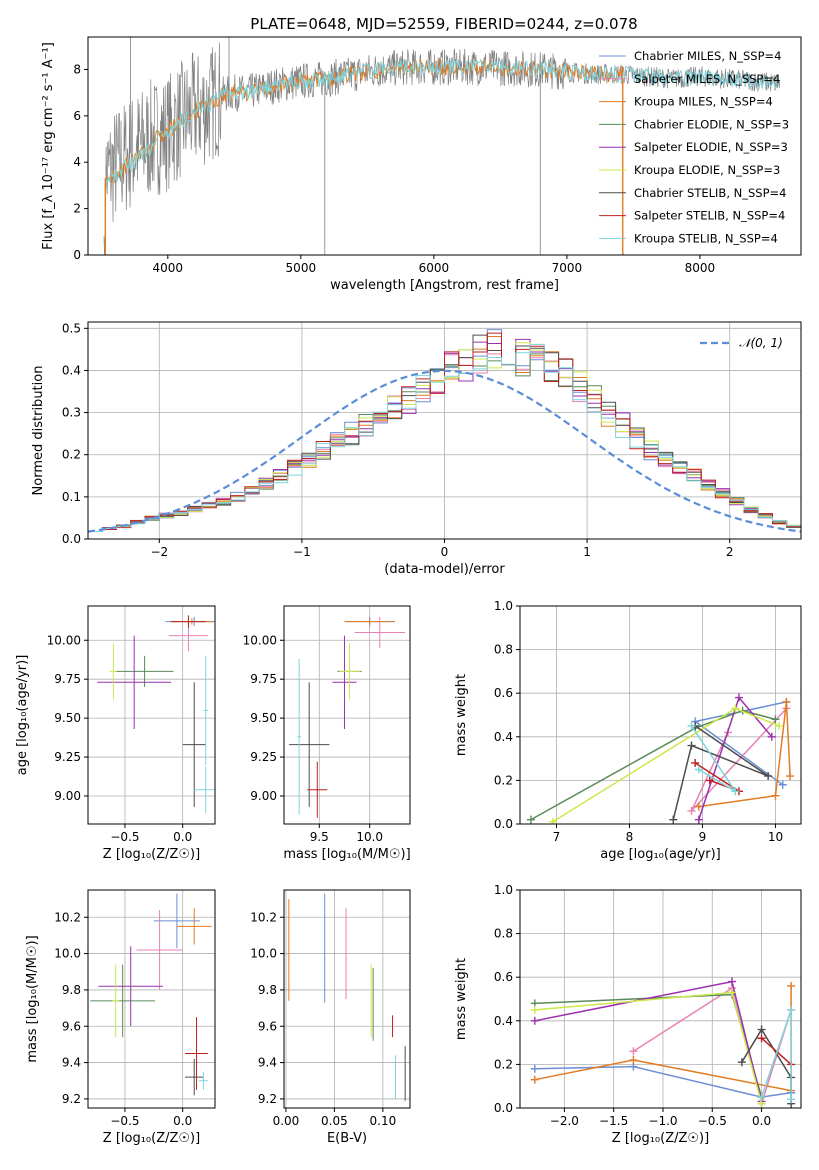  I want to click on y-tick-label: 6, so click(77, 116).